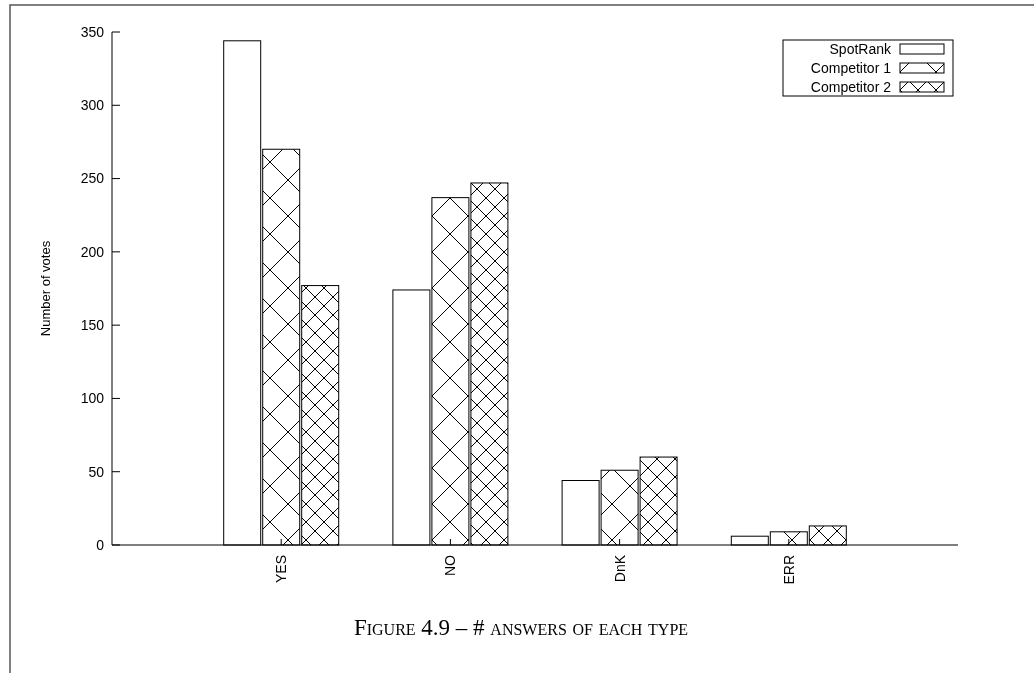 The height and width of the screenshot is (673, 1034). I want to click on y-tick-label: 300, so click(92, 105).